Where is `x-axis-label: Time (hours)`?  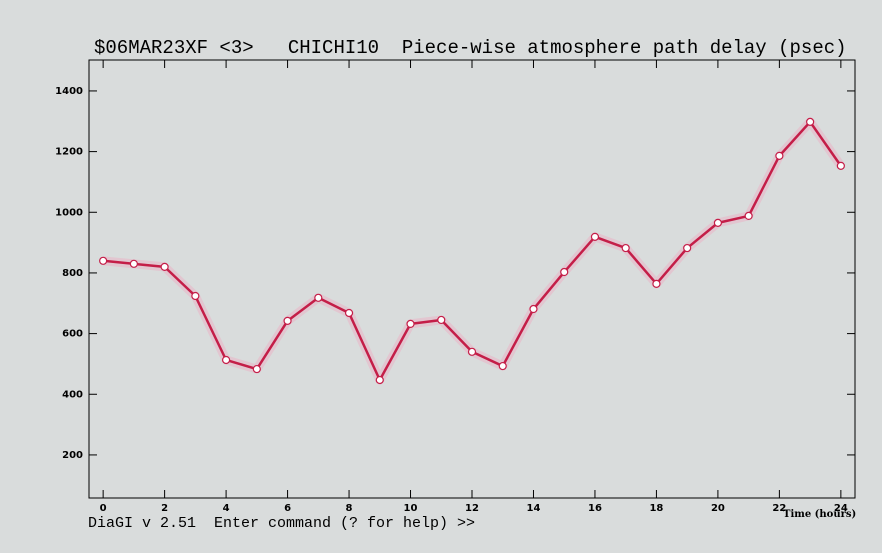
x-axis-label: Time (hours) is located at coordinates (819, 514).